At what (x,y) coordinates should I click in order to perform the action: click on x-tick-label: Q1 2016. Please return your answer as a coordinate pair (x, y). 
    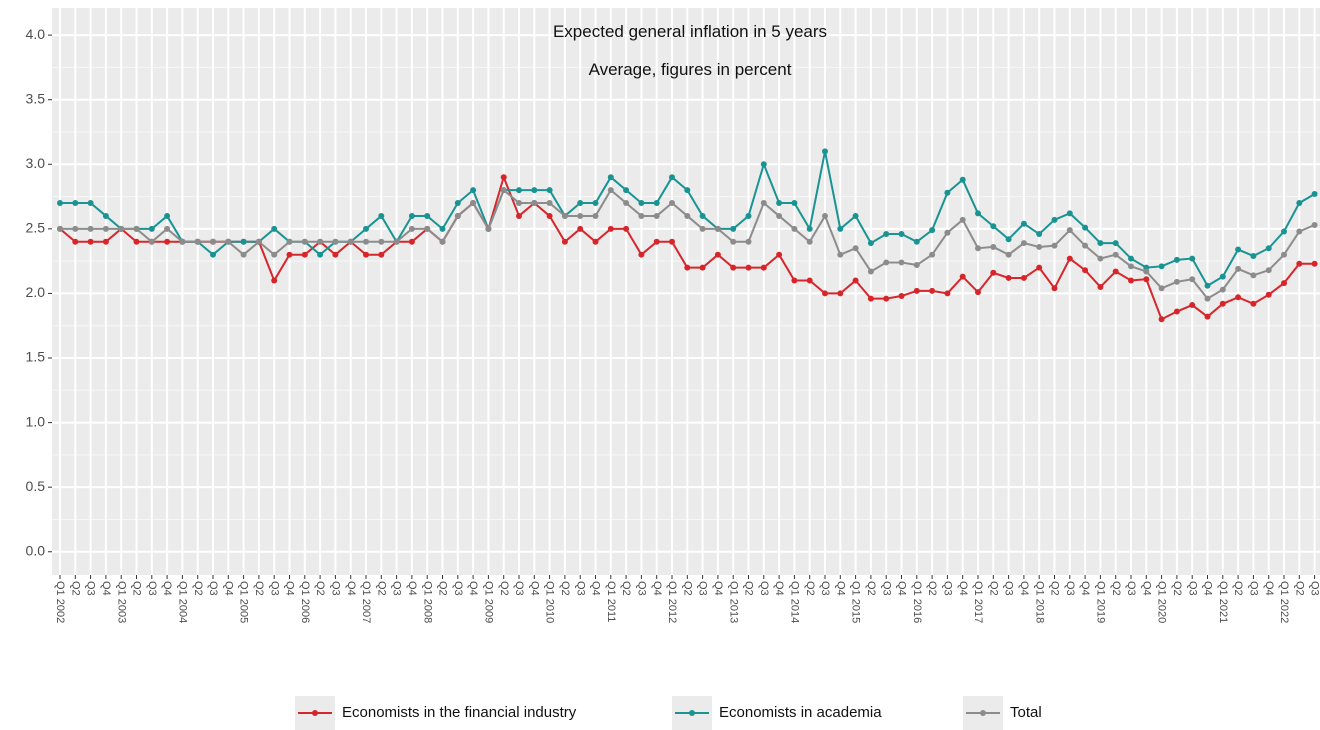
    Looking at the image, I should click on (917, 602).